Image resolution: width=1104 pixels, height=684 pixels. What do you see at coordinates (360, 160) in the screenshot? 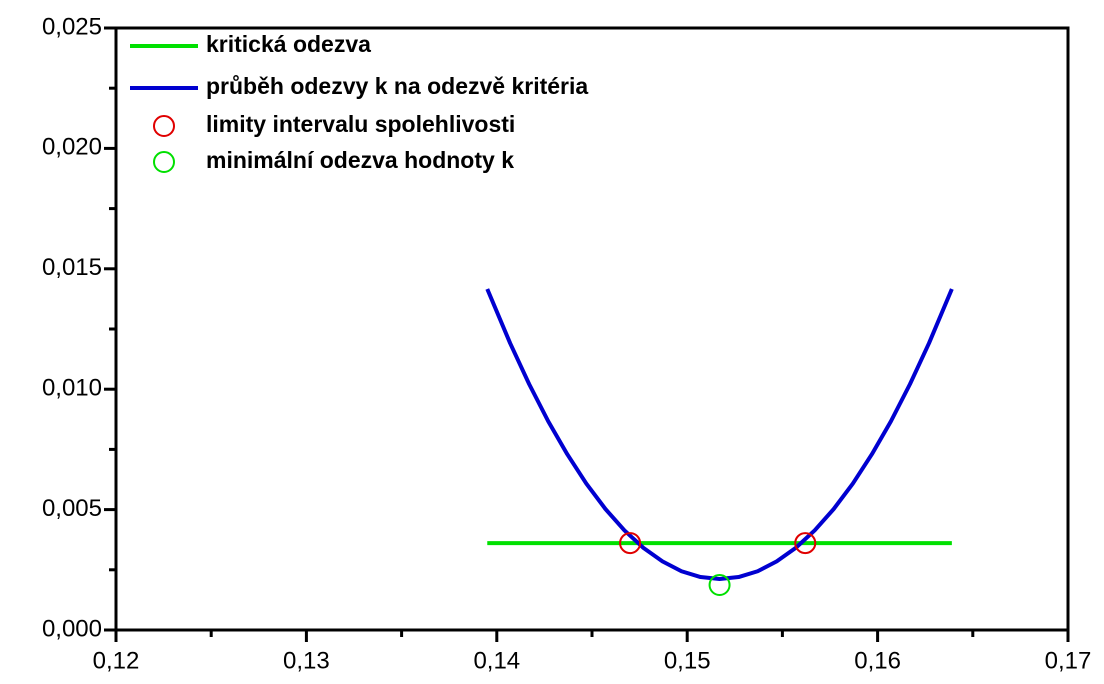
I see `legend-label: minimální odezva hodnoty k` at bounding box center [360, 160].